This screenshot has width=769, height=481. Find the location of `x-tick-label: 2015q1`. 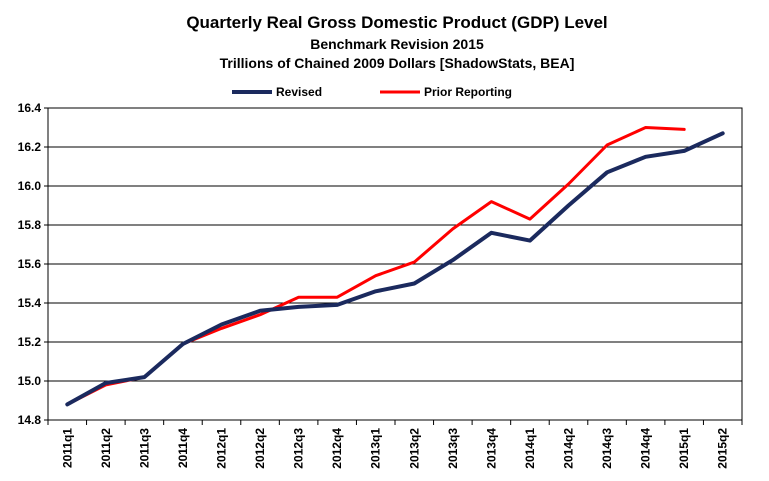

x-tick-label: 2015q1 is located at coordinates (684, 448).